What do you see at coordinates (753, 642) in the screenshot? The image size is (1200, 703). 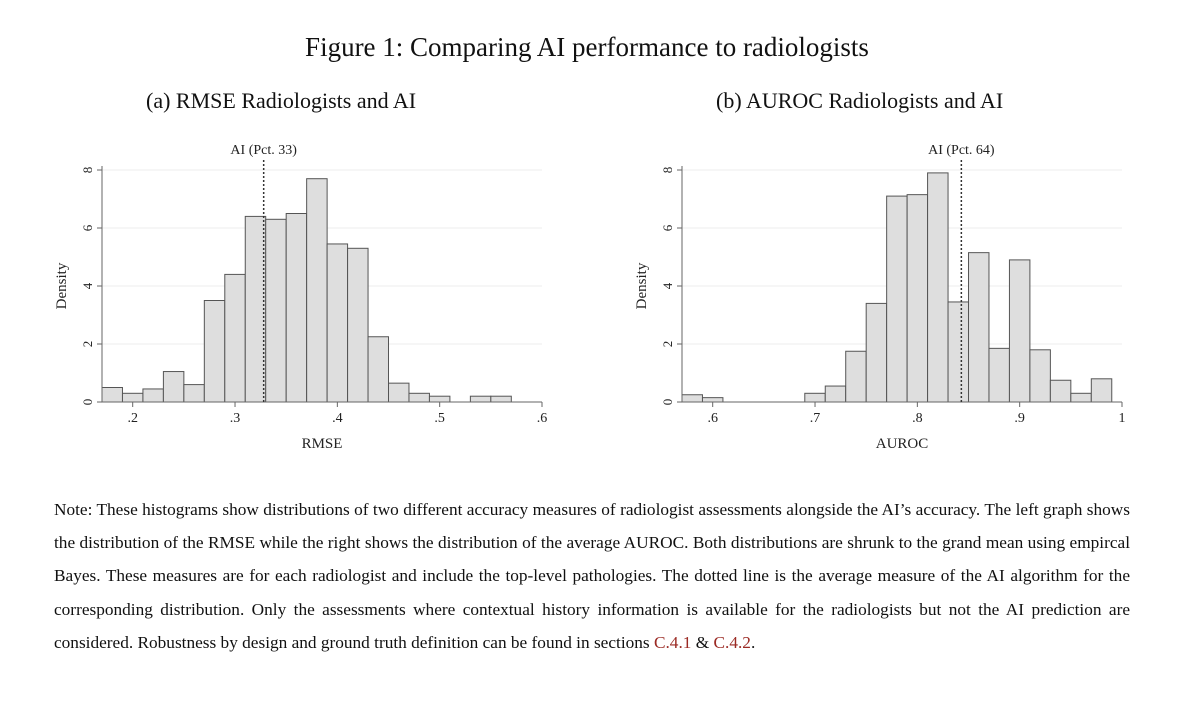 I see `note-end: .` at bounding box center [753, 642].